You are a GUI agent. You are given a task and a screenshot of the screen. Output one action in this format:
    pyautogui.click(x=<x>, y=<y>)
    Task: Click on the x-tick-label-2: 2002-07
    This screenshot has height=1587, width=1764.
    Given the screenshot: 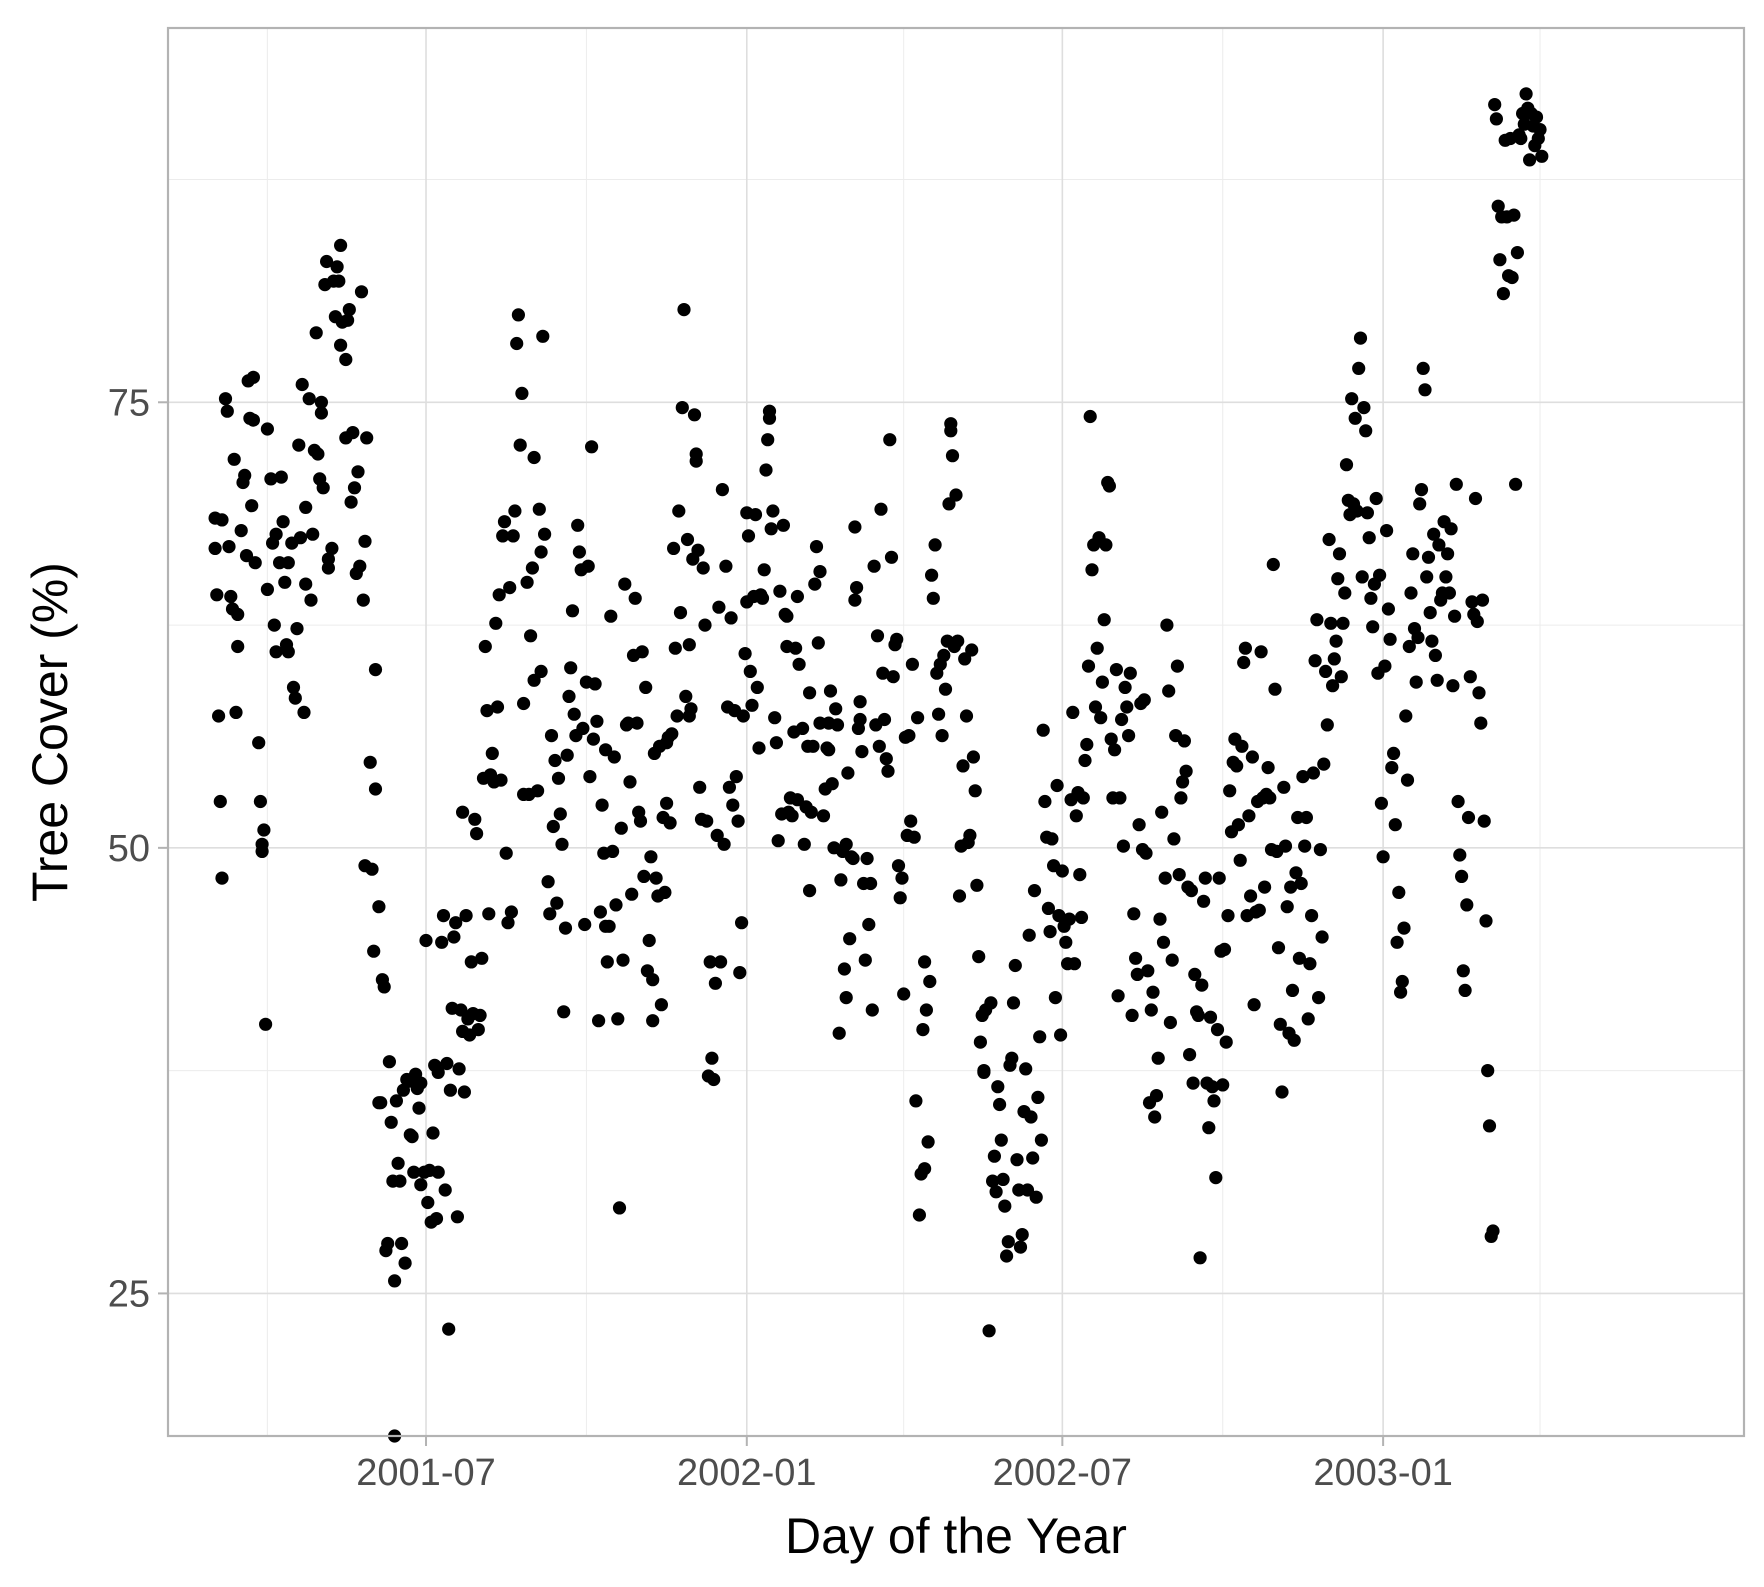 What is the action you would take?
    pyautogui.click(x=1062, y=1473)
    